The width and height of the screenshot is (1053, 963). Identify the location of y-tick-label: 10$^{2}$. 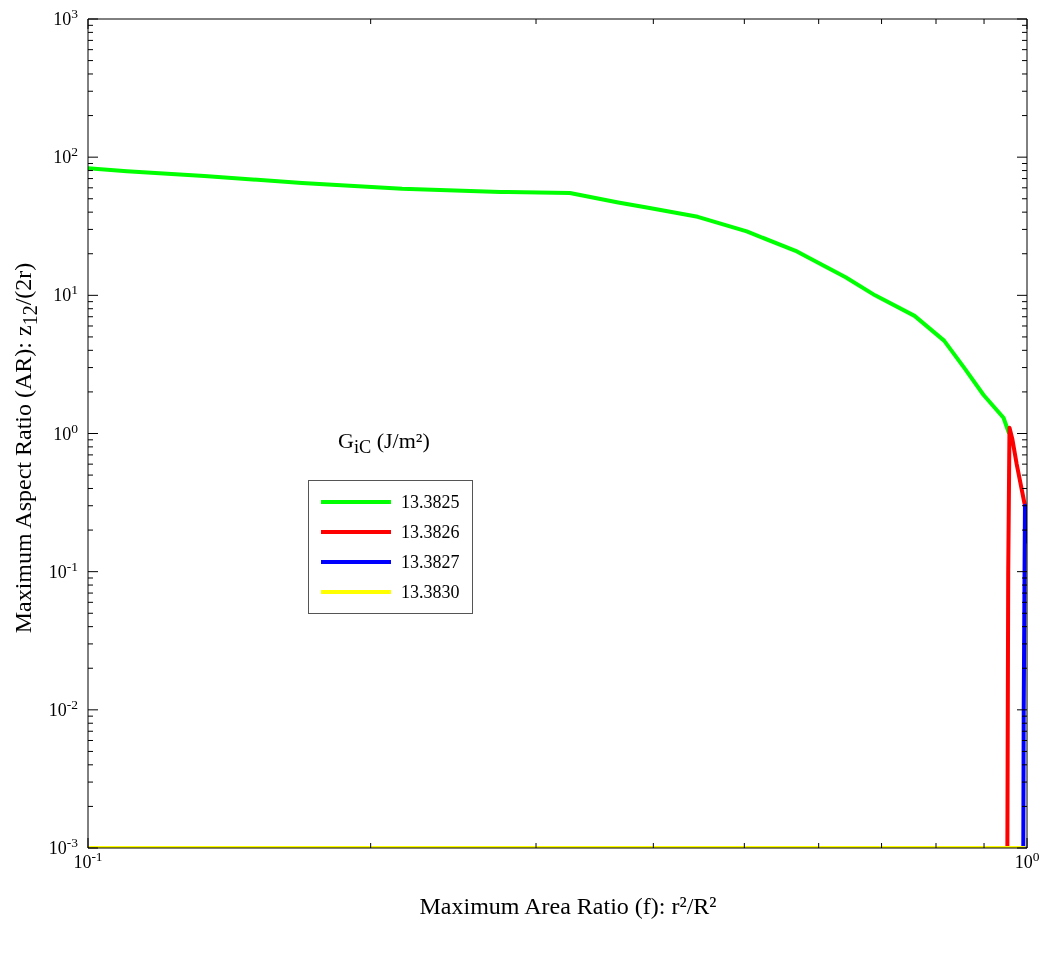
(65, 155).